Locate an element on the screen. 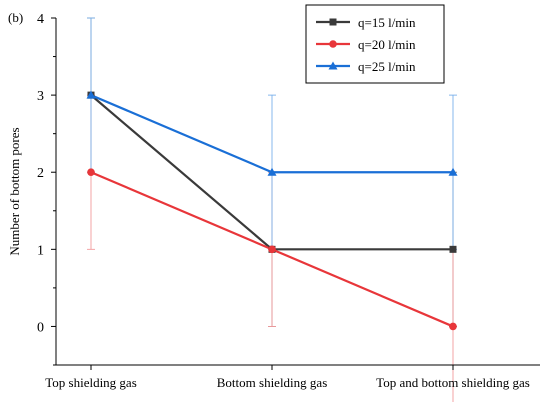  x-tick-label: Top and bottom shielding gas is located at coordinates (453, 382).